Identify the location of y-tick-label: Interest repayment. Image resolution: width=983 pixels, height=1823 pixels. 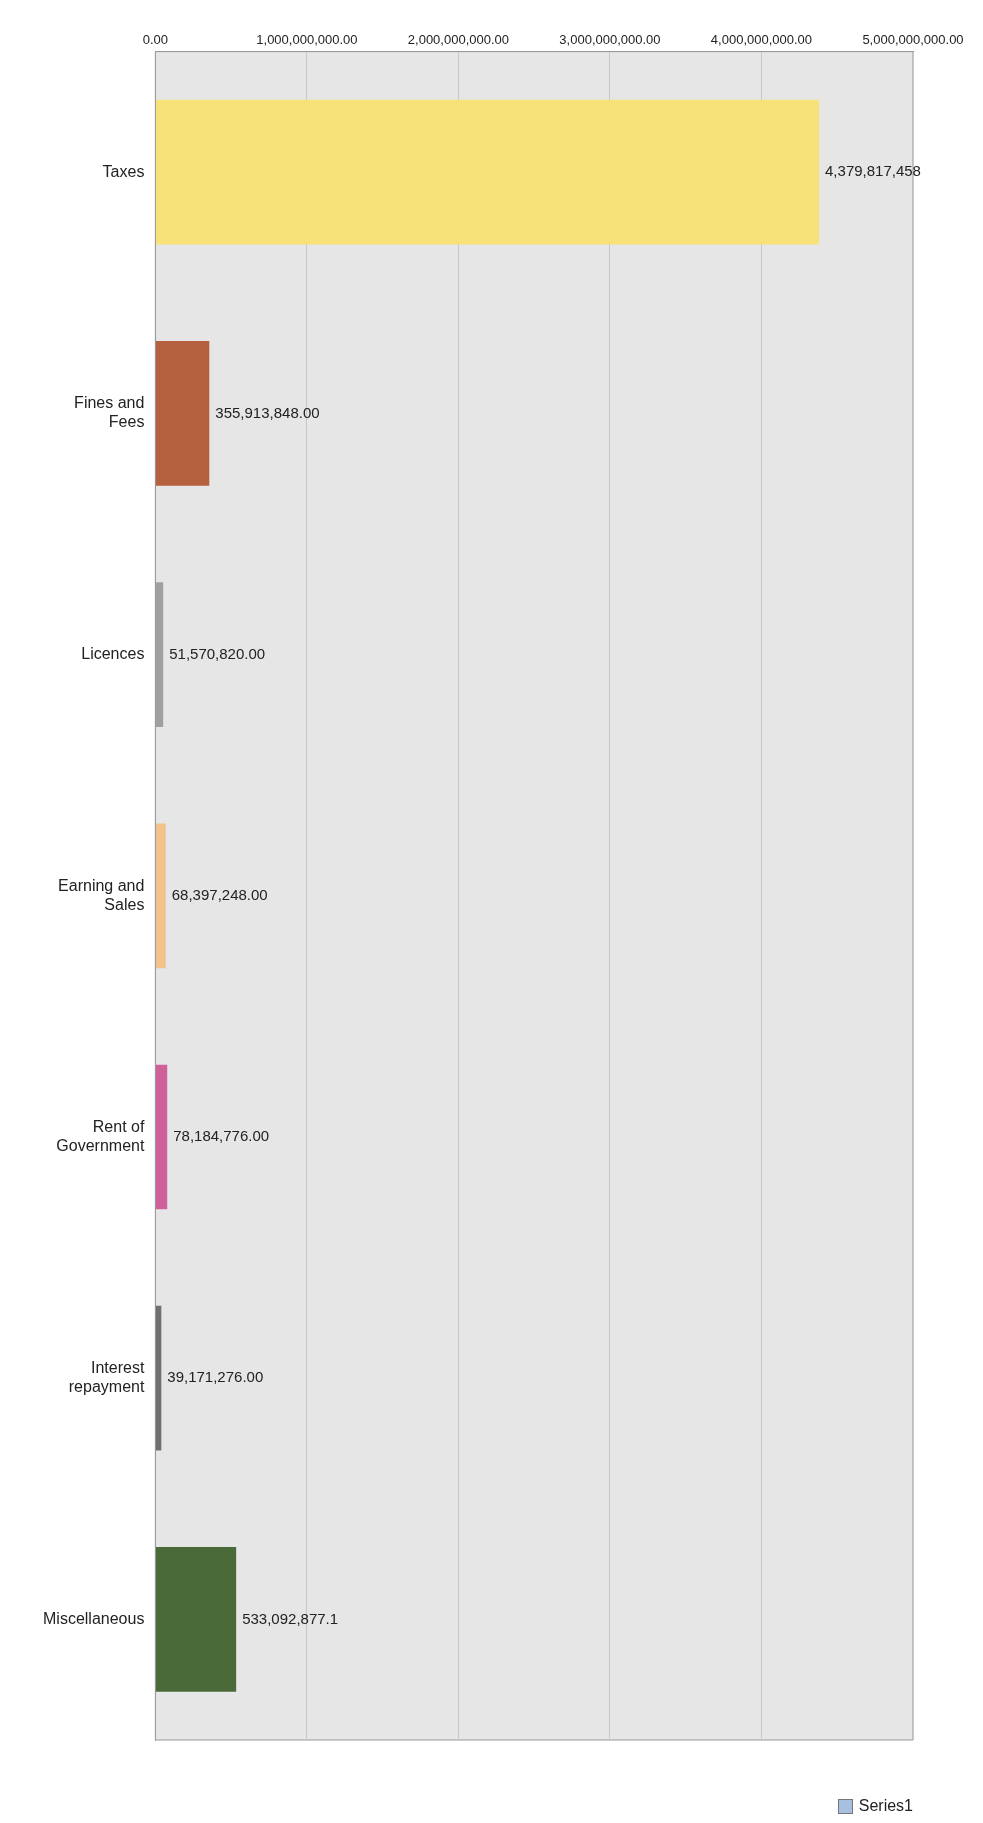
(106, 1377).